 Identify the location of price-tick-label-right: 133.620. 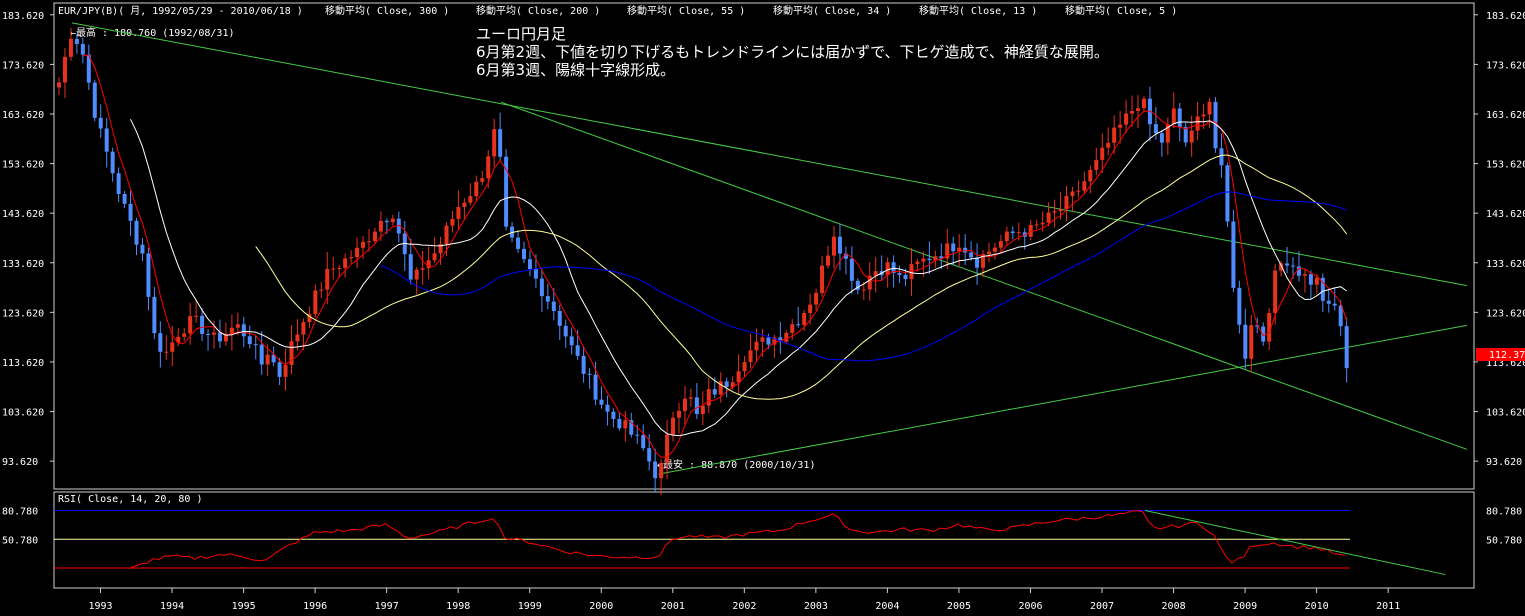
(1505, 264).